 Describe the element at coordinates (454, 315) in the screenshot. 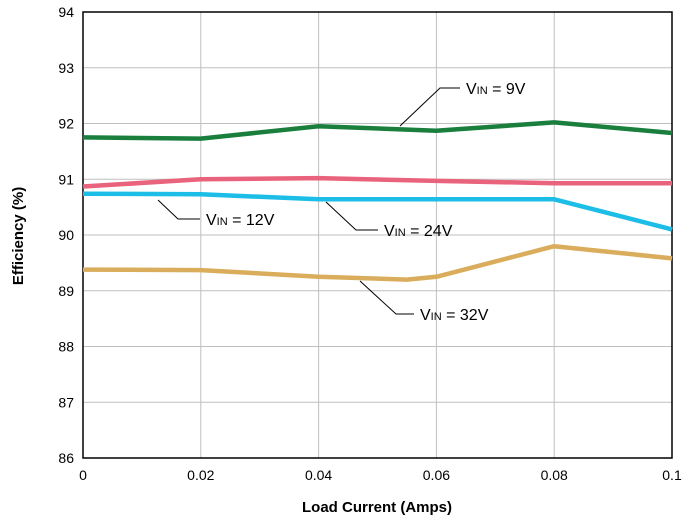

I see `series-label: VIN = 32V` at that location.